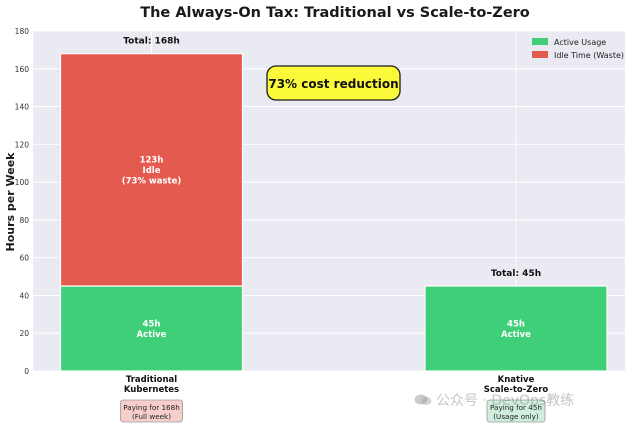 Image resolution: width=640 pixels, height=426 pixels. I want to click on bar-value-label: Idle, so click(152, 171).